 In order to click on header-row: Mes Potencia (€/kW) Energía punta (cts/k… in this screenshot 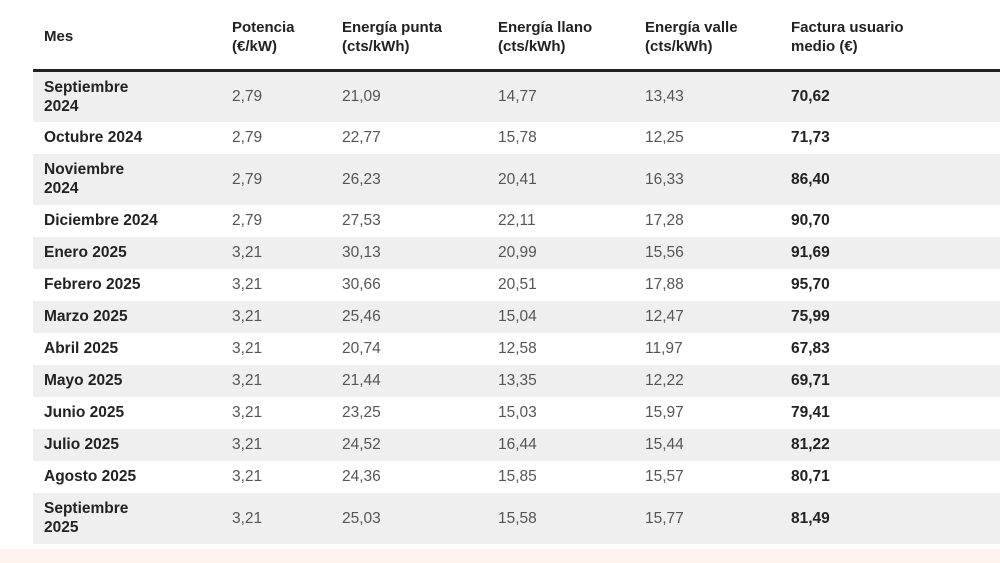, I will do `click(516, 36)`.